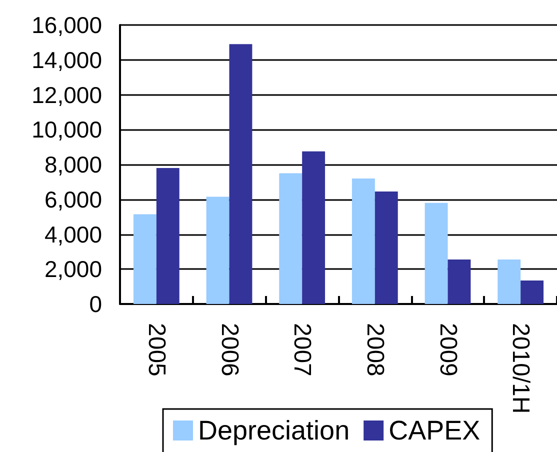 The image size is (557, 452). I want to click on y-tick-label: 14,000, so click(67, 59).